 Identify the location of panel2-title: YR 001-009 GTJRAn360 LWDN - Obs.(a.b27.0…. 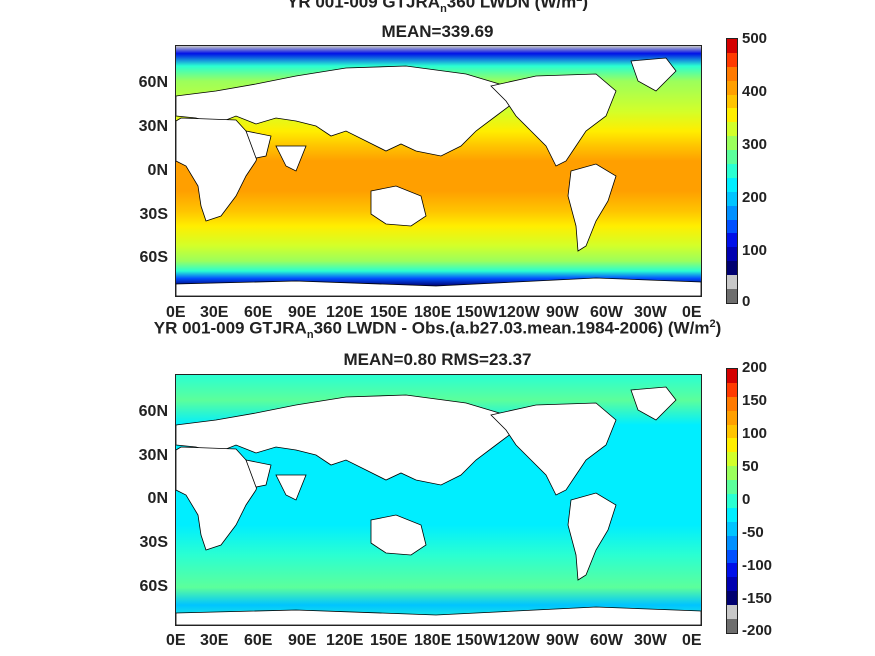
(437, 330).